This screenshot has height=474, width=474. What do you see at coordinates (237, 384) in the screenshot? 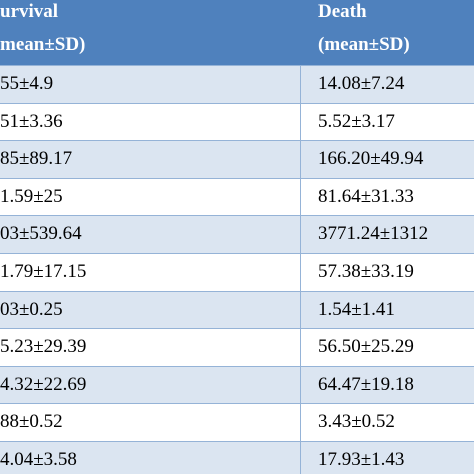
I see `table-row: 4.32±22.69 64.47±19.18` at bounding box center [237, 384].